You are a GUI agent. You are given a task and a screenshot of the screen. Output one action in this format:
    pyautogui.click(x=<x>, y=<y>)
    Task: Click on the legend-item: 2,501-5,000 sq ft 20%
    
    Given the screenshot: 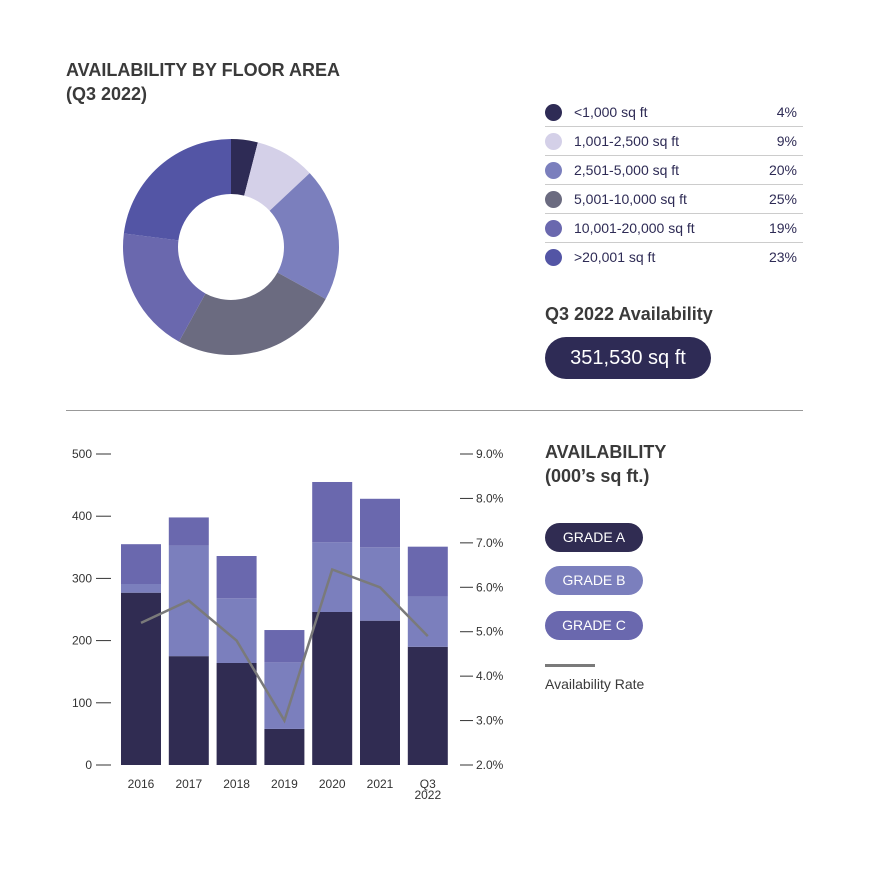 What is the action you would take?
    pyautogui.click(x=674, y=170)
    